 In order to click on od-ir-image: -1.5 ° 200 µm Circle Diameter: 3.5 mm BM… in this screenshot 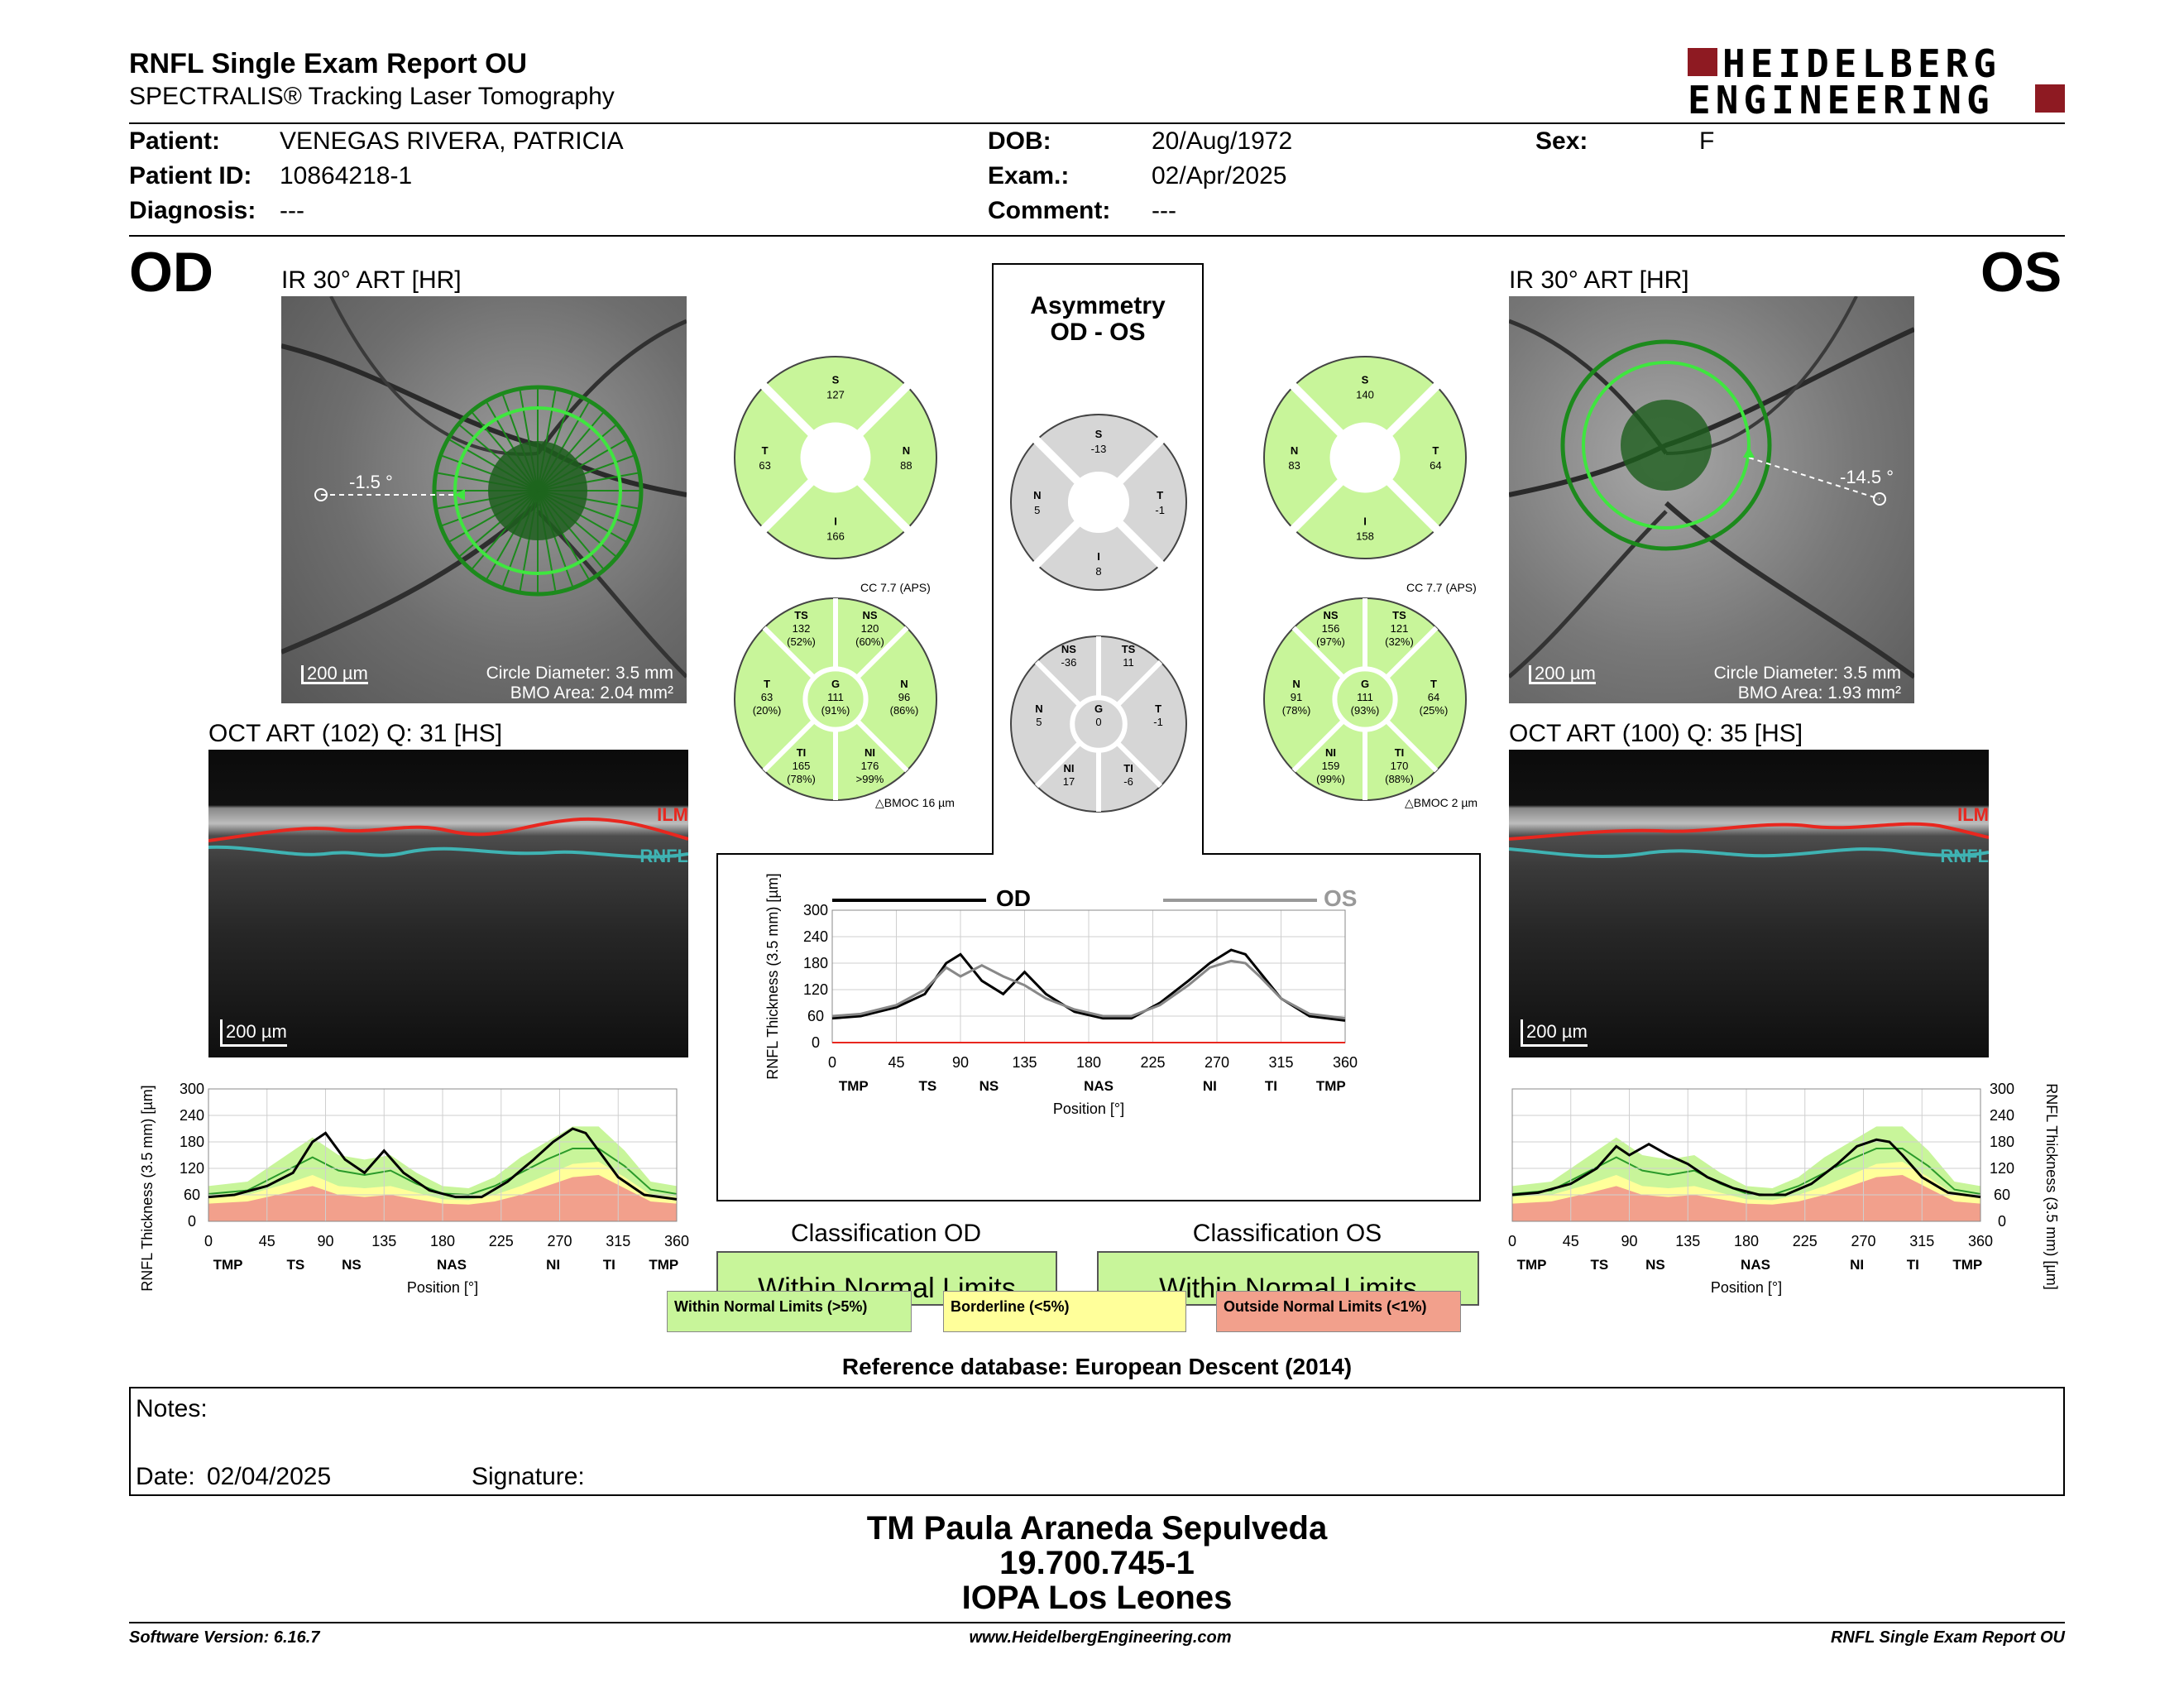, I will do `click(484, 499)`.